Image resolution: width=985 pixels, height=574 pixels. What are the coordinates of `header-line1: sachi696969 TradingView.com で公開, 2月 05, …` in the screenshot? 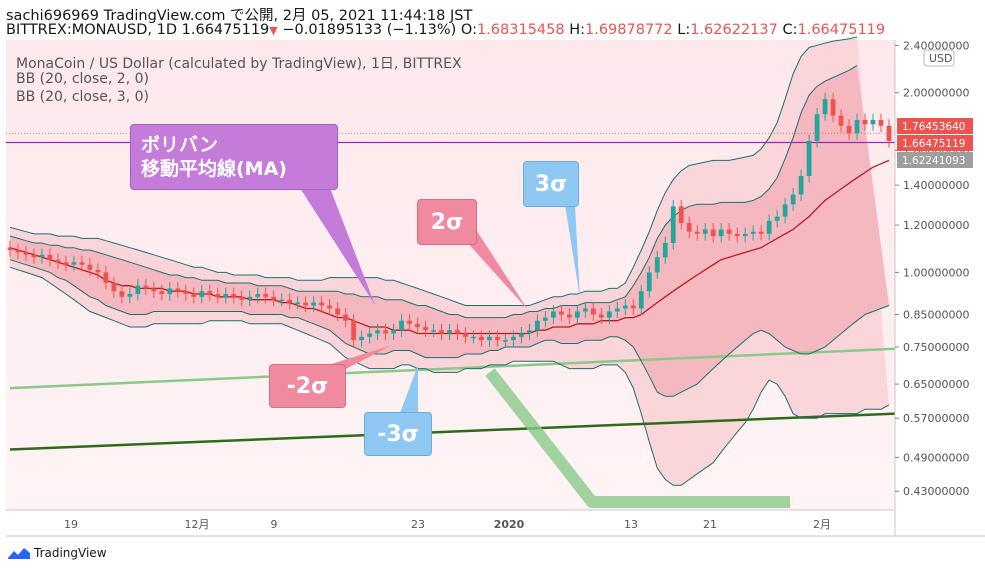 It's located at (239, 16).